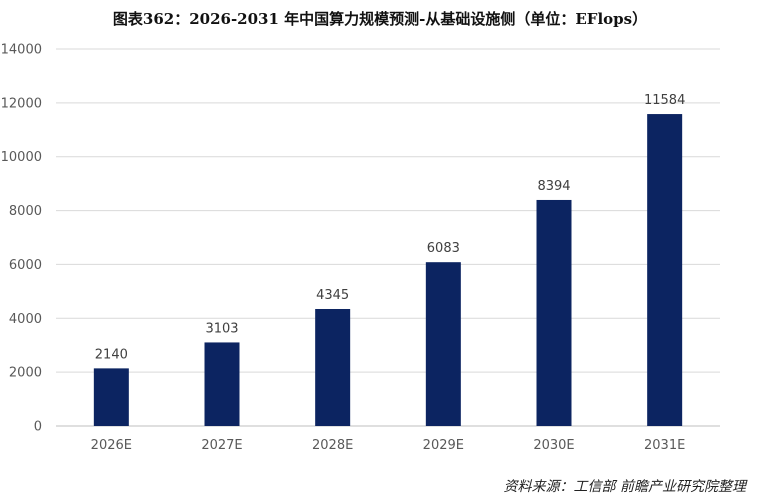  What do you see at coordinates (443, 445) in the screenshot?
I see `x-tick-label-2029E: 2029E` at bounding box center [443, 445].